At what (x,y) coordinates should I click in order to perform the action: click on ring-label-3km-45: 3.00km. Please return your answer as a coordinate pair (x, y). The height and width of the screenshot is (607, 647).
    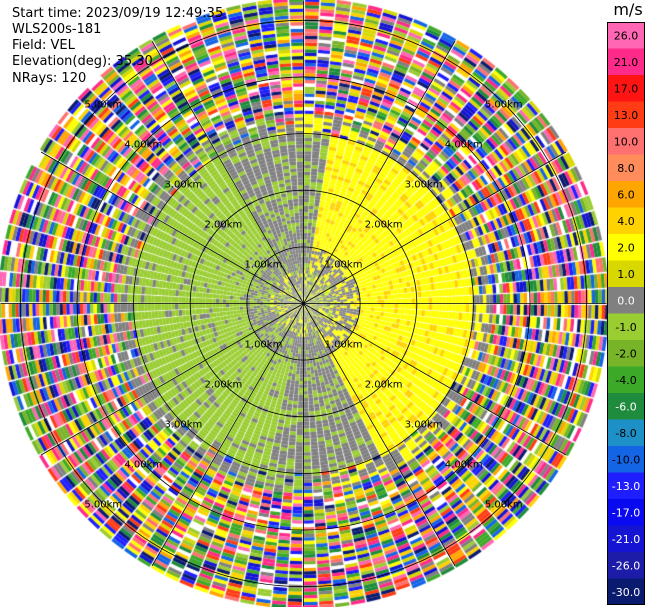
    Looking at the image, I should click on (424, 184).